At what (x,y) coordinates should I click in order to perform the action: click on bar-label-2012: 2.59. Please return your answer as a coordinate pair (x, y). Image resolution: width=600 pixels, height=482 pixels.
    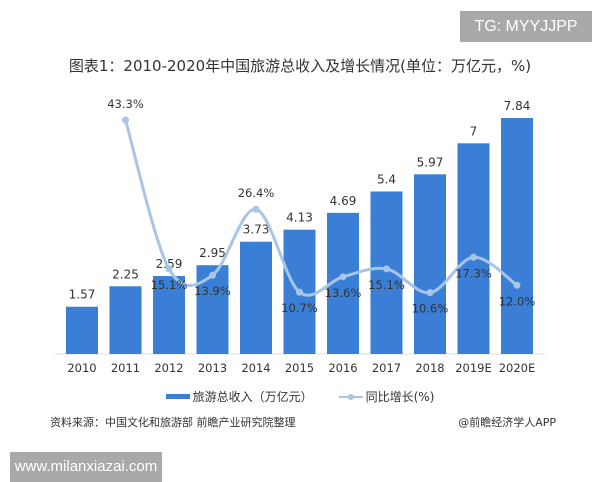
    Looking at the image, I should click on (169, 264).